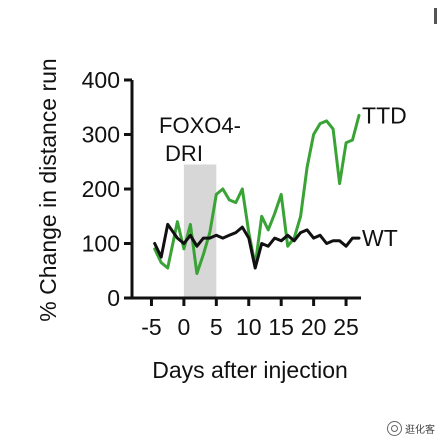  I want to click on x-tick-label-0: 0, so click(183, 327).